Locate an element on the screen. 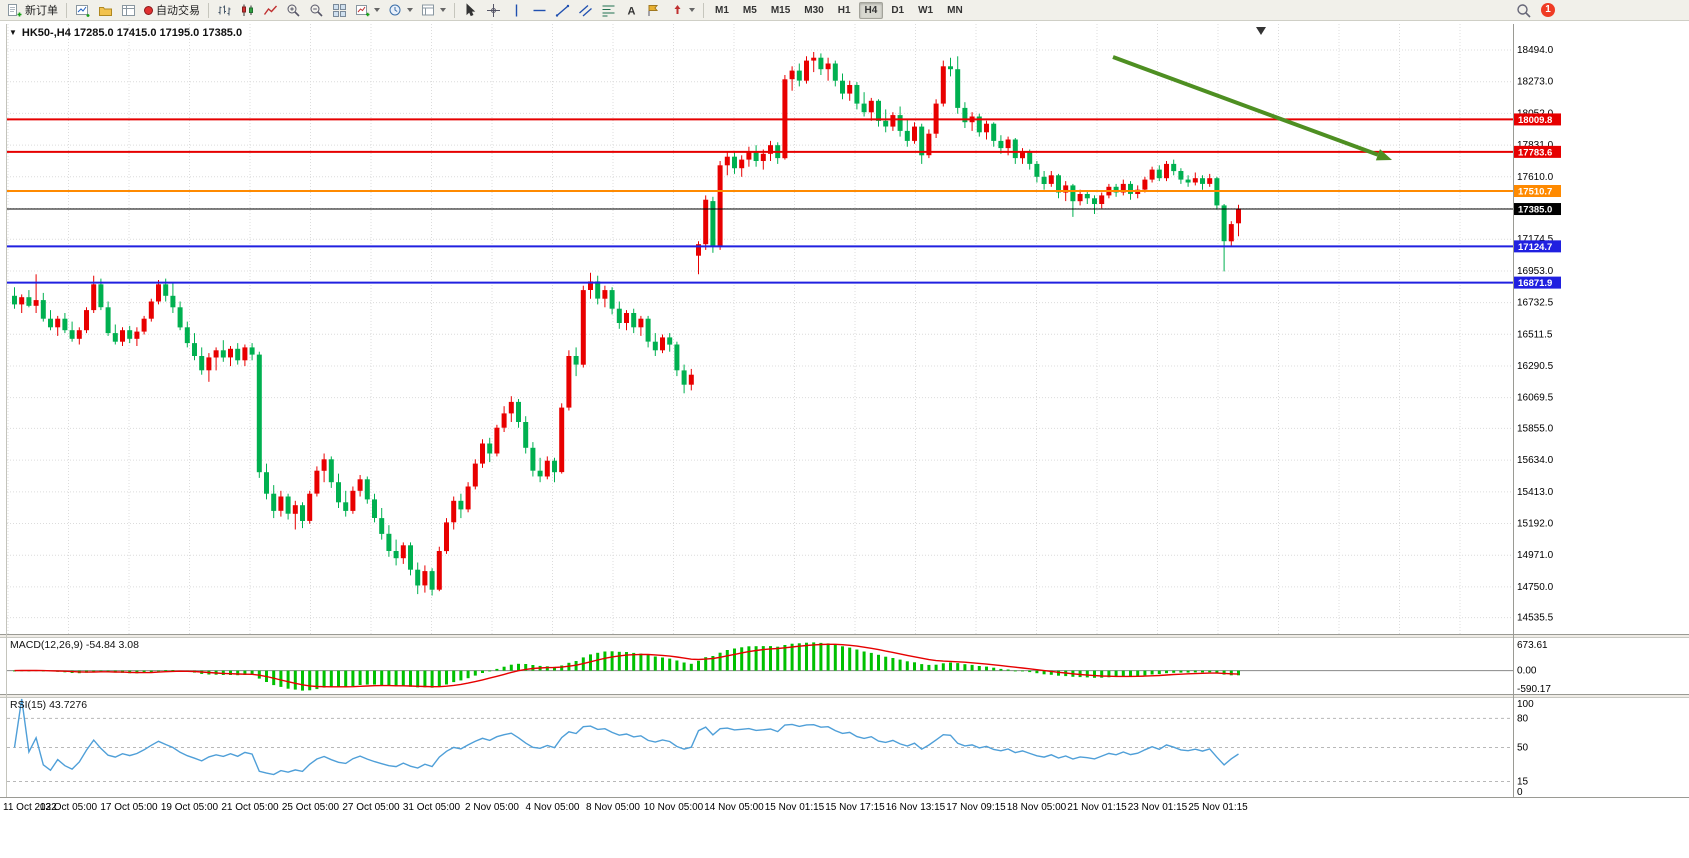 The width and height of the screenshot is (1689, 858). cursor-icon is located at coordinates (471, 9).